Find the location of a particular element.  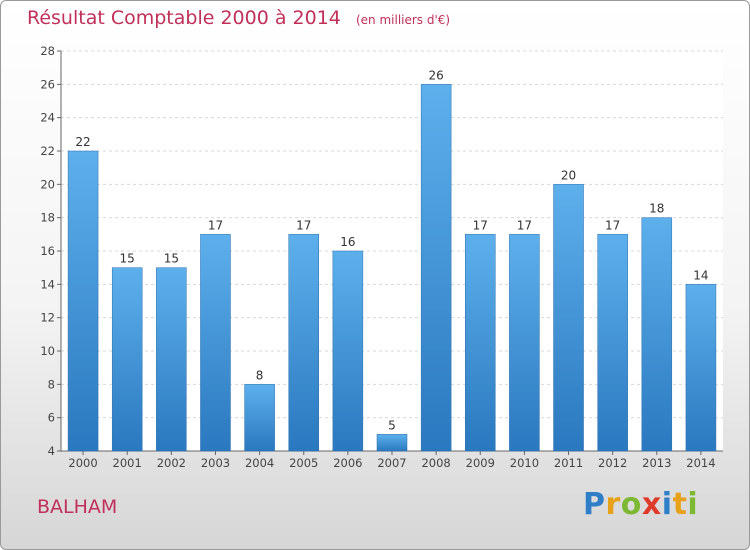

x-tick-label: 2010 is located at coordinates (524, 463).